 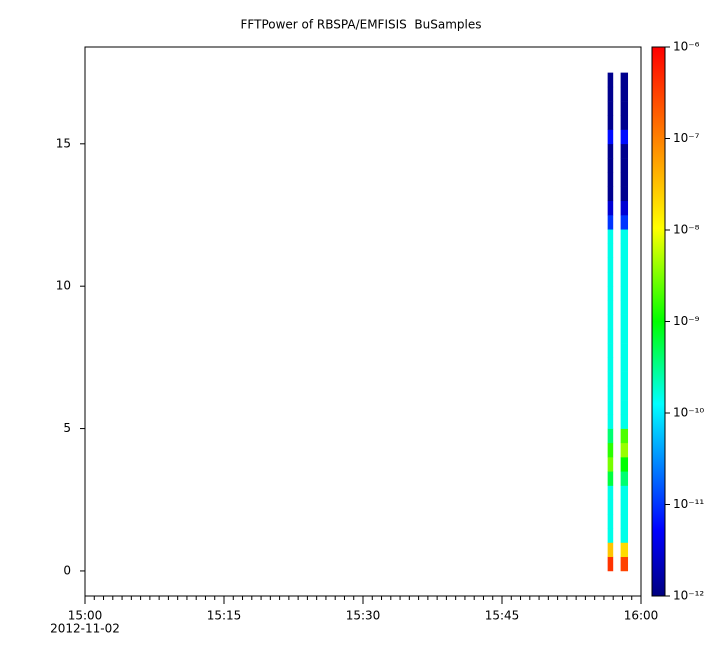 I want to click on colorbar-tick-label: 10⁻¹¹, so click(x=688, y=504).